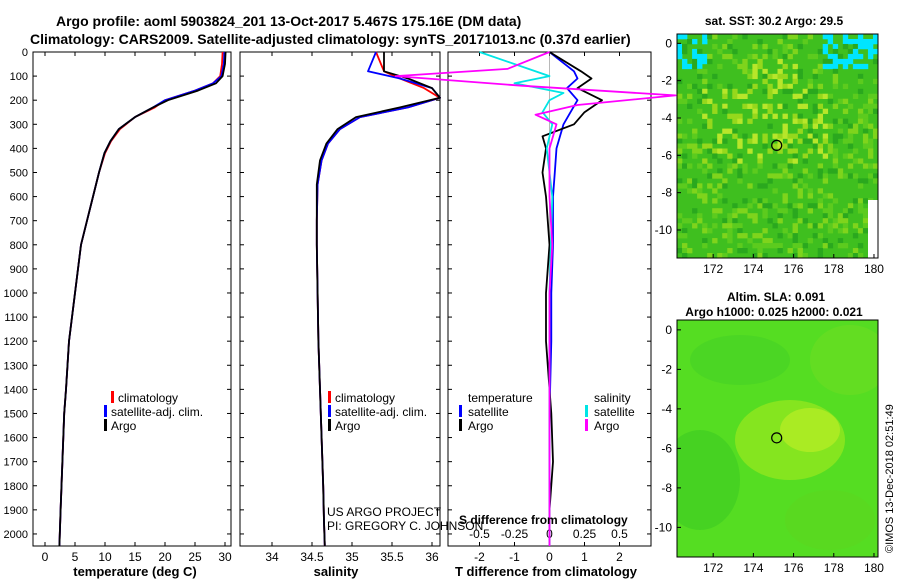 Image resolution: width=900 pixels, height=580 pixels. I want to click on diff-legend-sal-argo-label: Argo, so click(607, 426).